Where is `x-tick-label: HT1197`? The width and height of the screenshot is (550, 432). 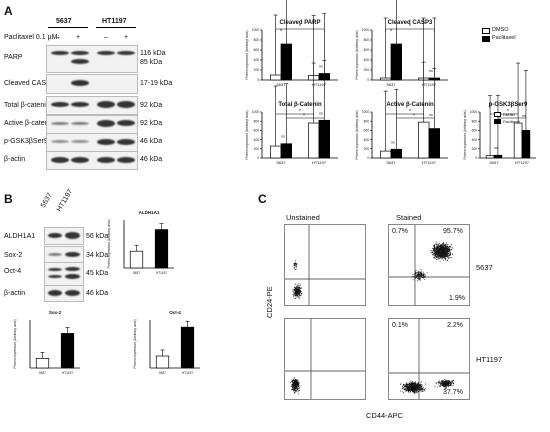 x-tick-label: HT1197 is located at coordinates (319, 162).